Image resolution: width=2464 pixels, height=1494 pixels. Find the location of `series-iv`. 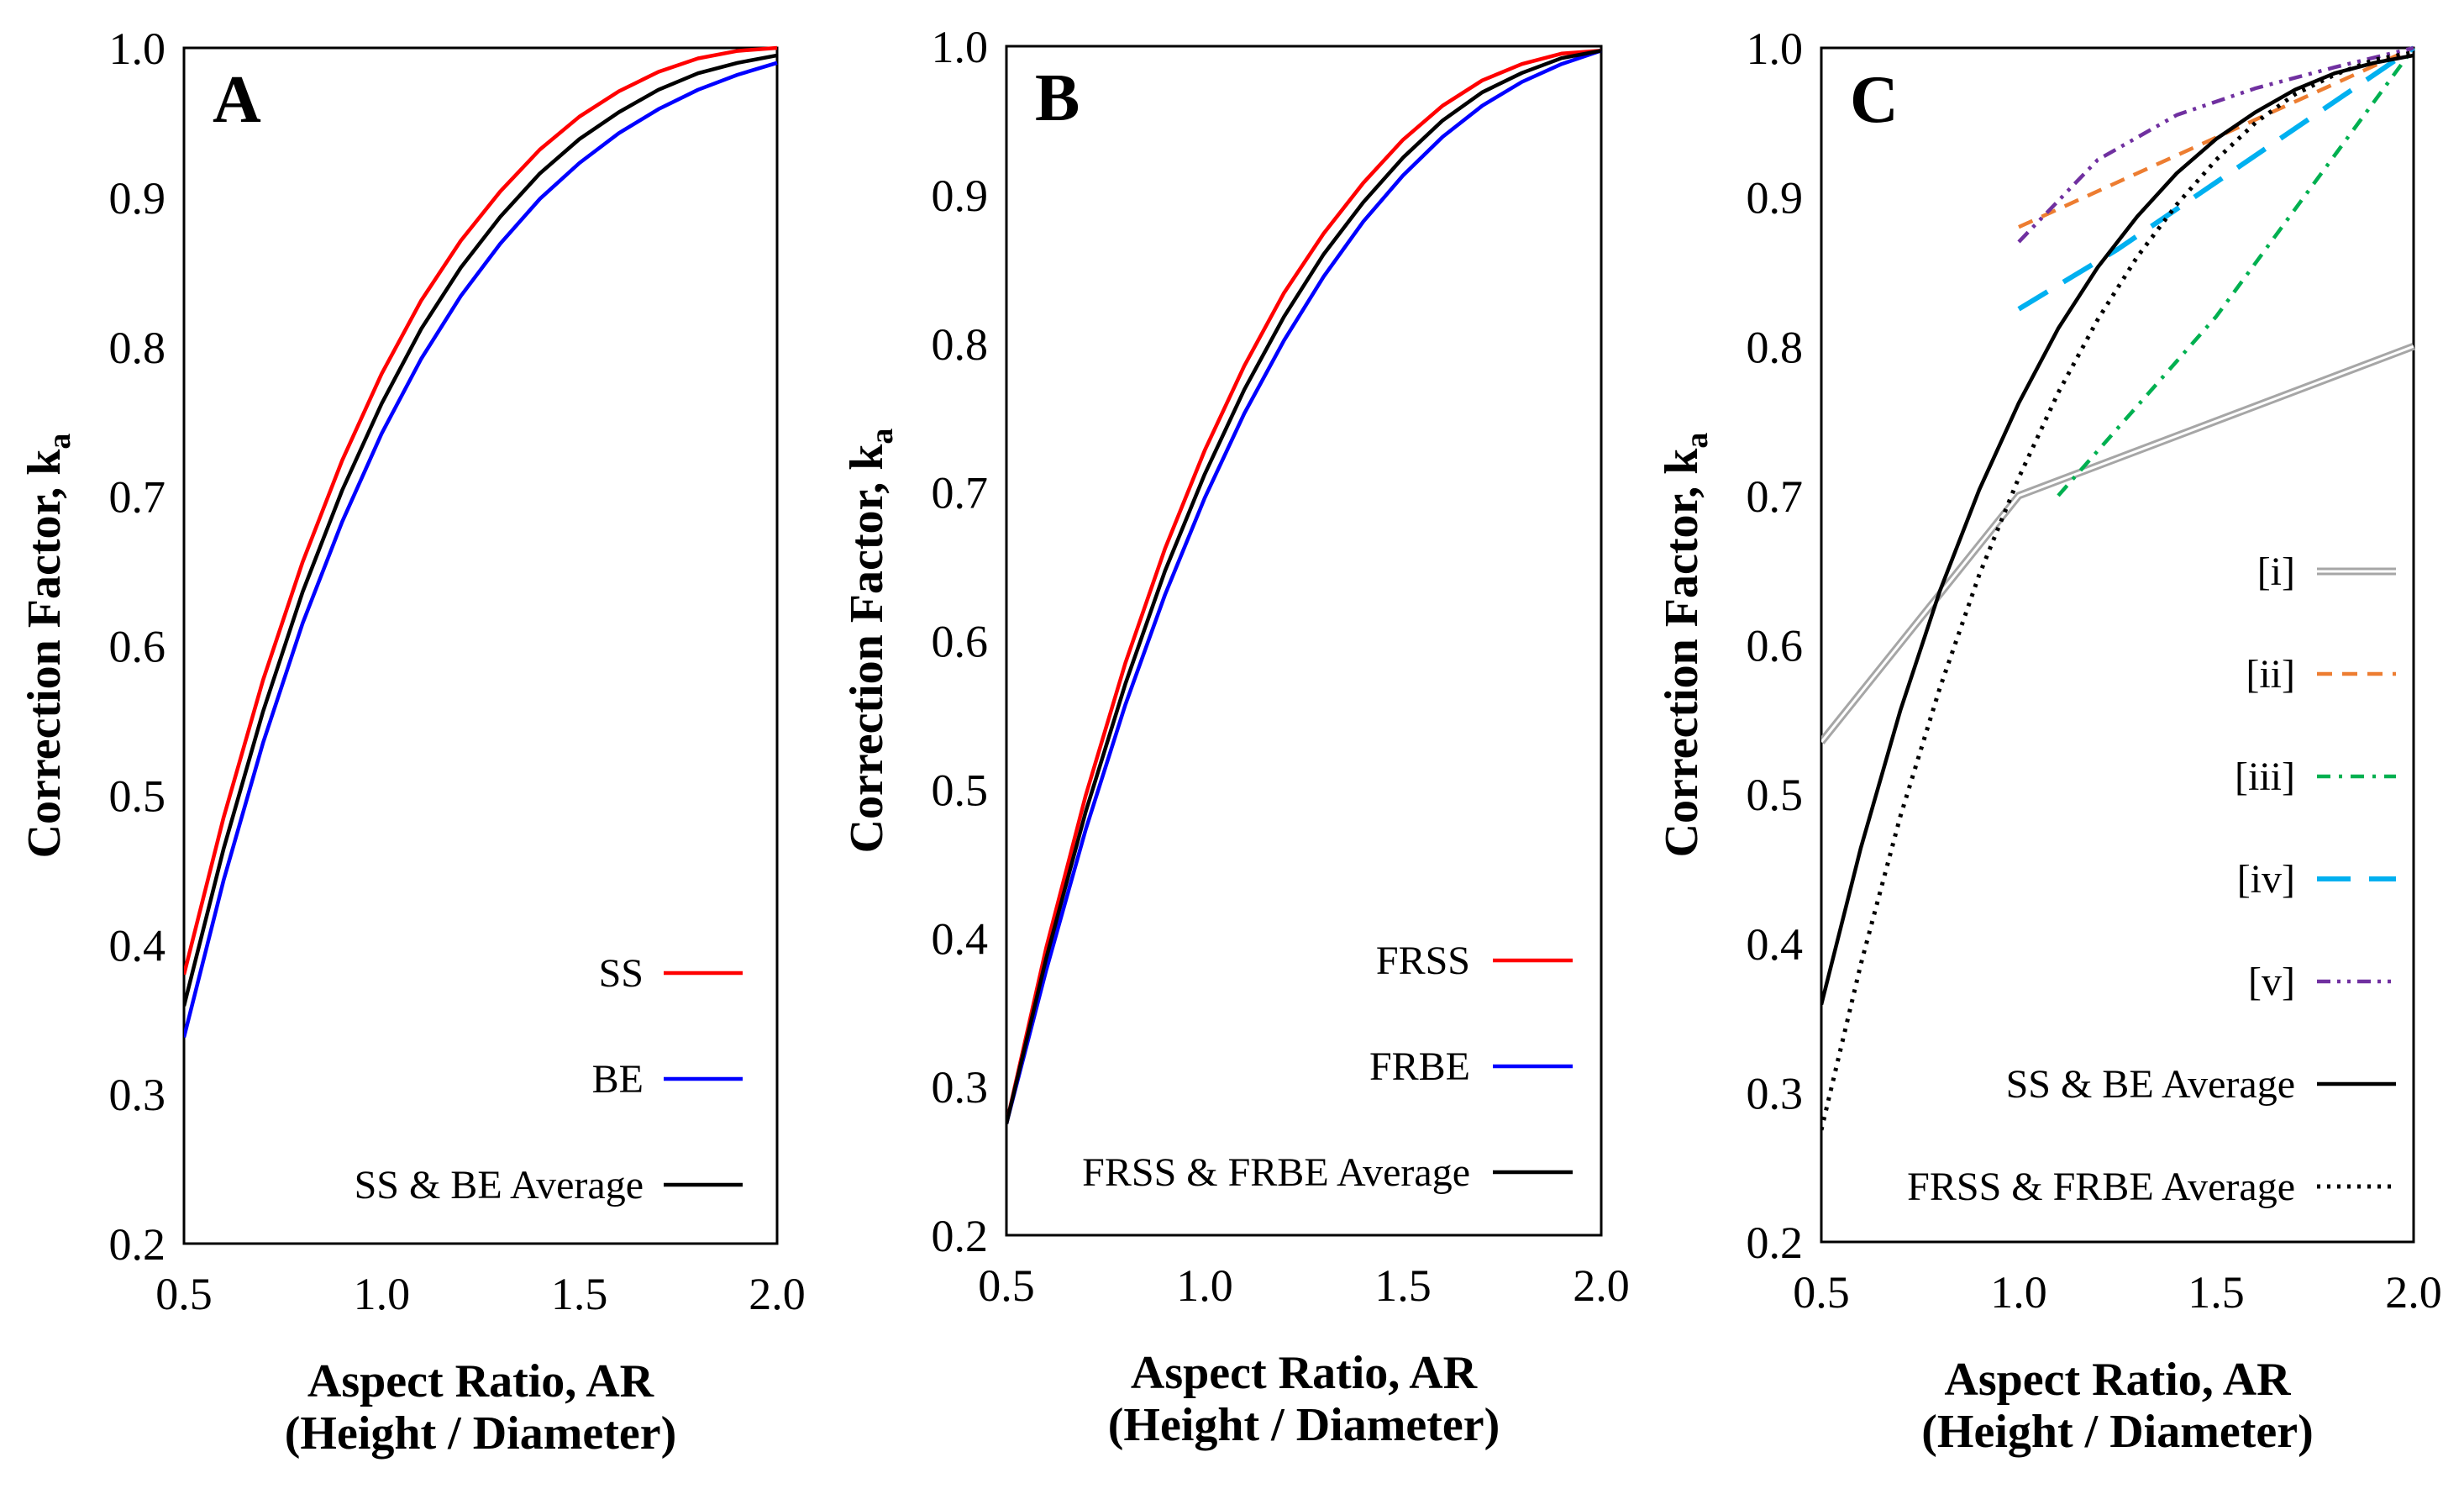

series-iv is located at coordinates (2216, 178).